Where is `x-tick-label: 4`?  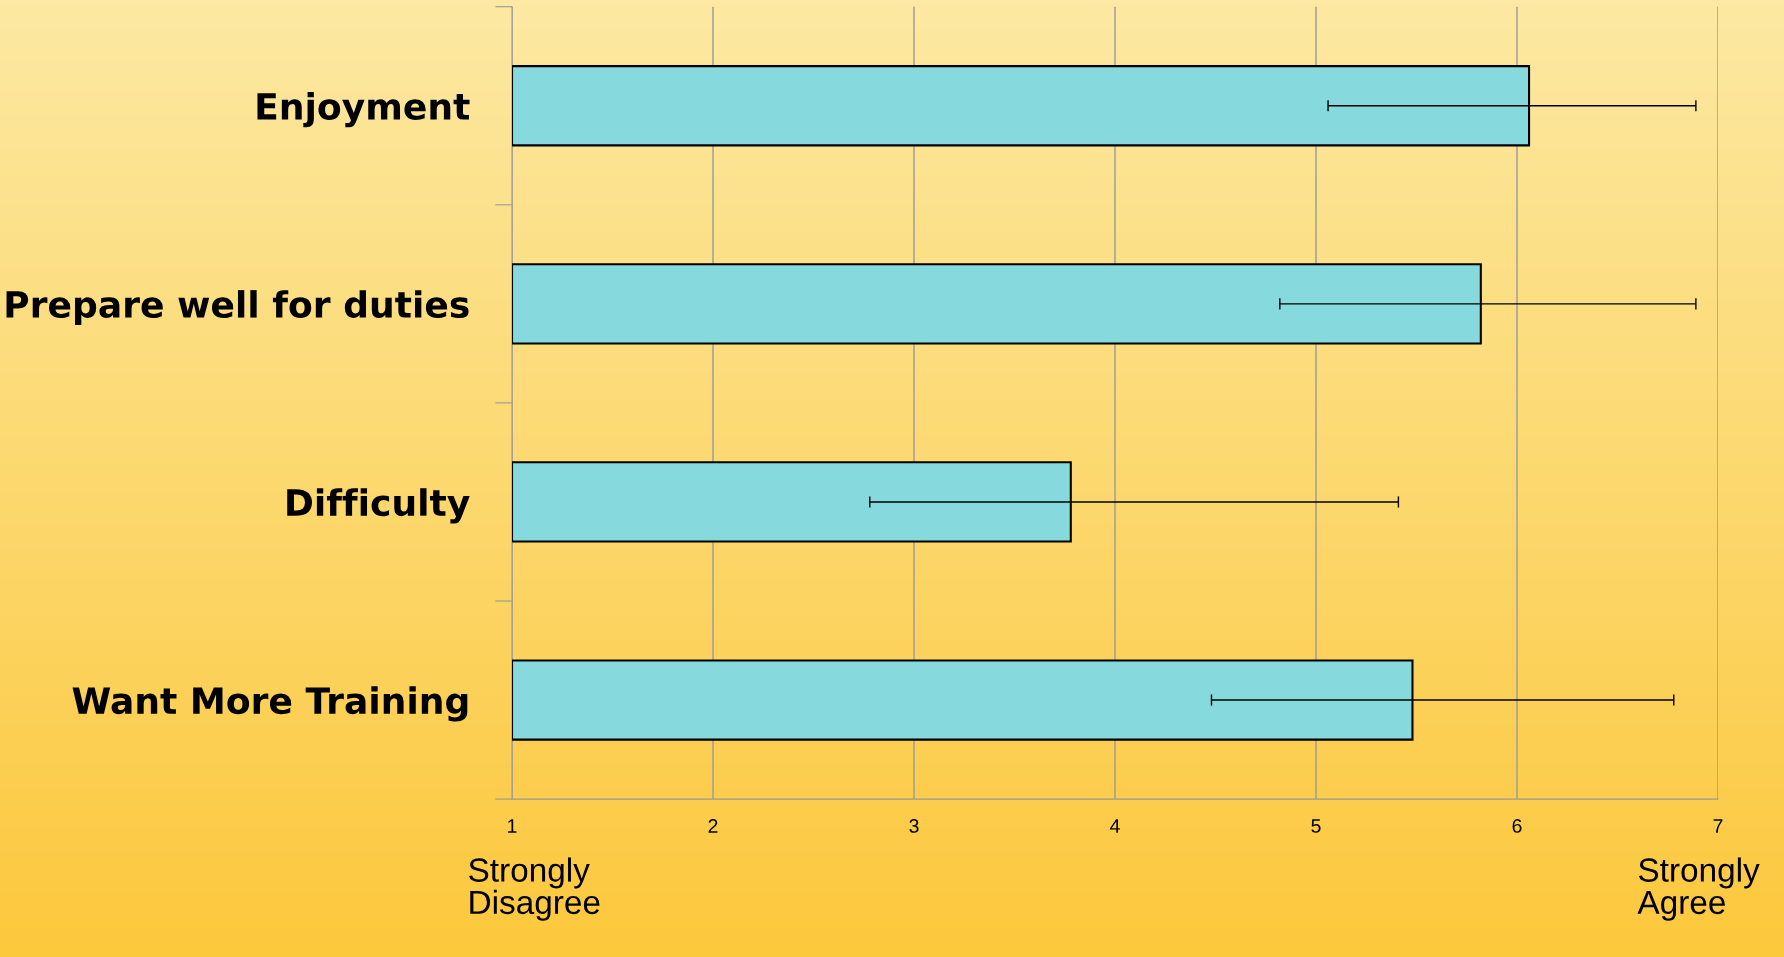
x-tick-label: 4 is located at coordinates (1115, 826).